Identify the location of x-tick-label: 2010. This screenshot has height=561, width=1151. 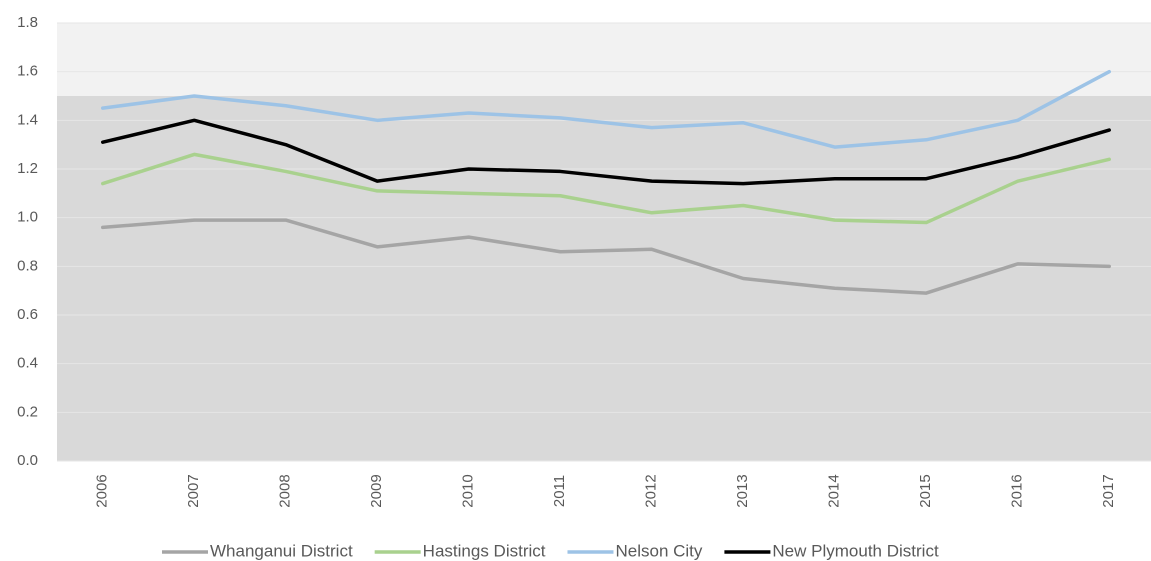
(468, 490).